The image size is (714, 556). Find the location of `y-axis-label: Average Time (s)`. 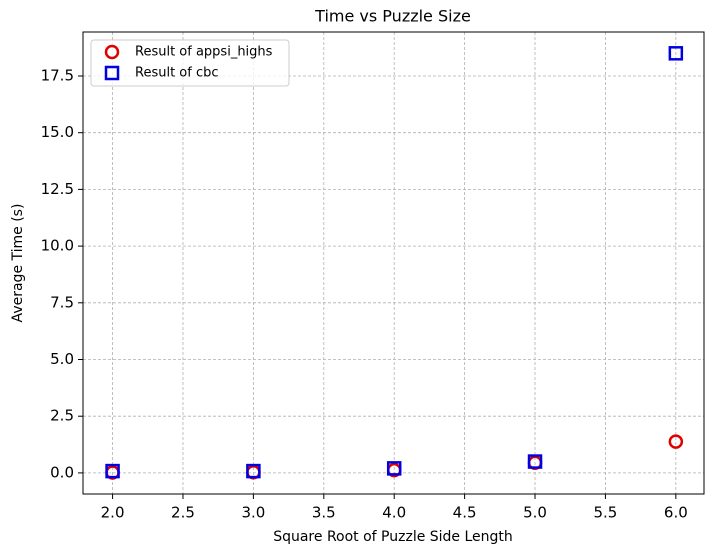

y-axis-label: Average Time (s) is located at coordinates (18, 263).